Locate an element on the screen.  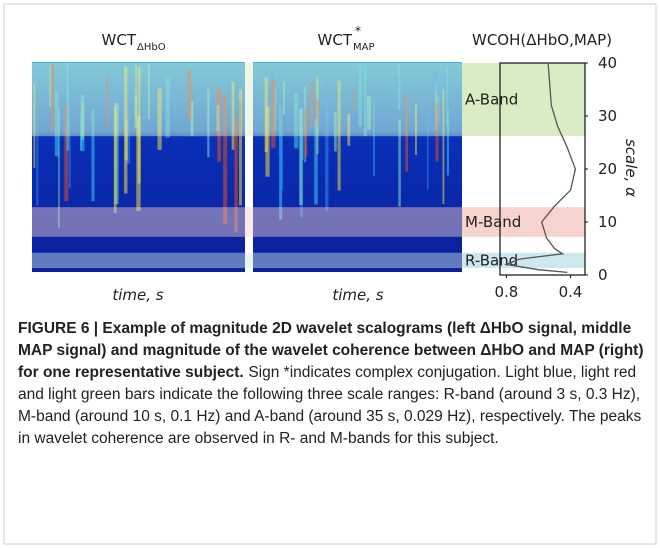
band-label: M-Band is located at coordinates (493, 222).